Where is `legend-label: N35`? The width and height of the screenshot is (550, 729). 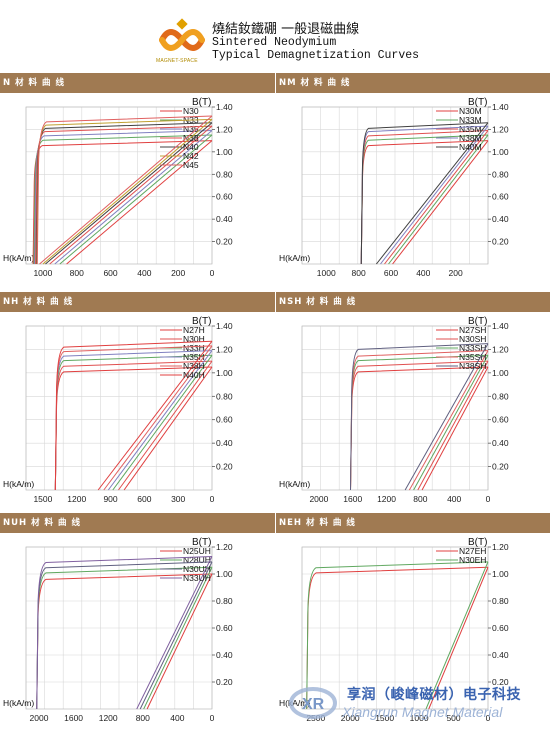 legend-label: N35 is located at coordinates (191, 129).